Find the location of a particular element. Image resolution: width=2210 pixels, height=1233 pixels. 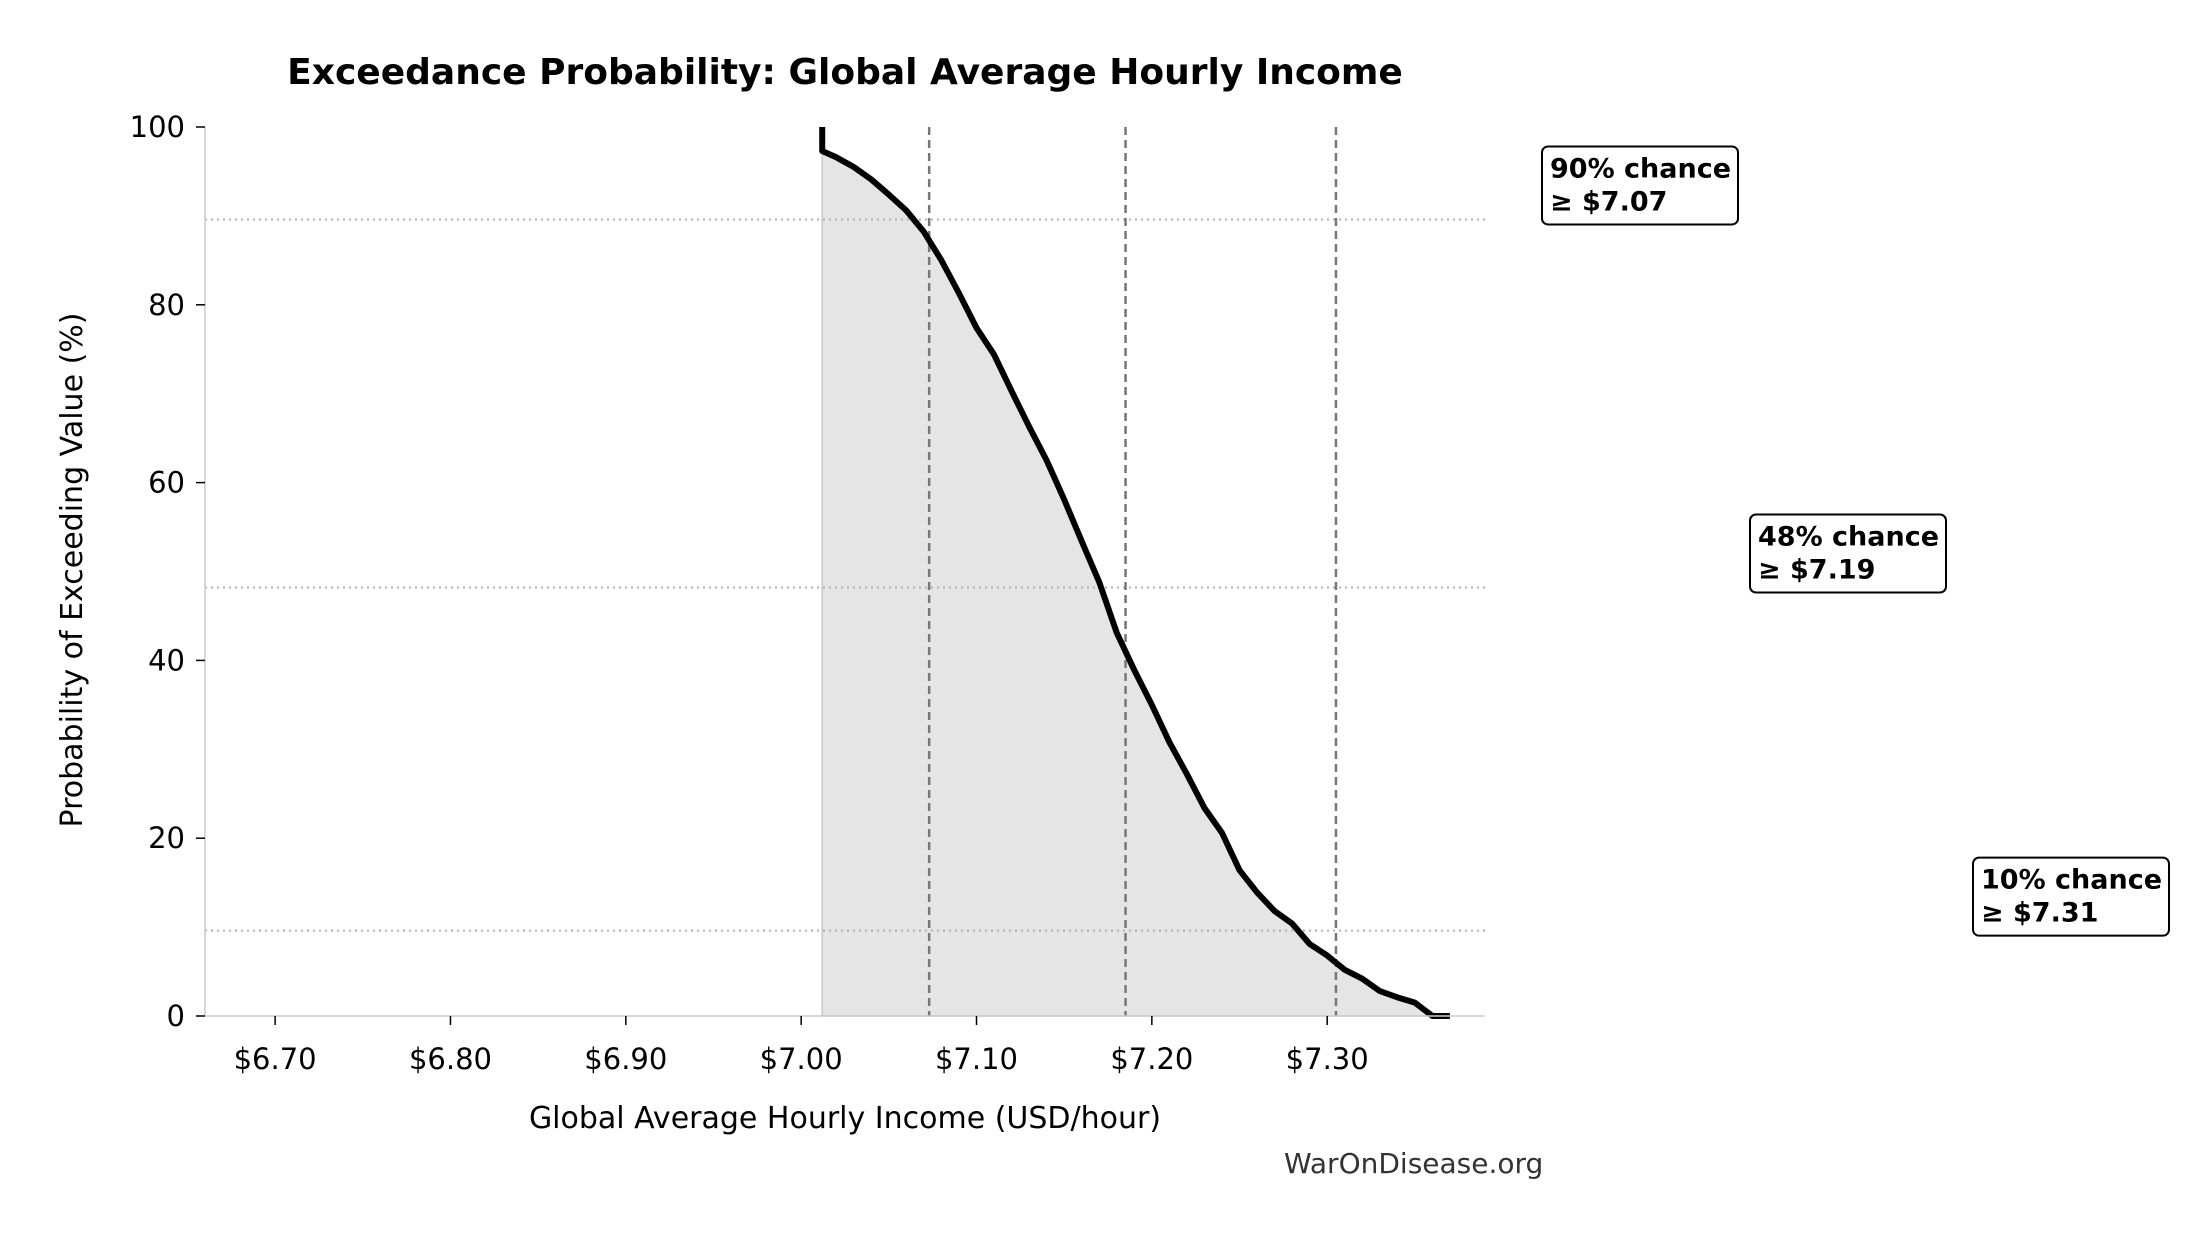

annotation-box-1: 90% chance≥ $7.07 is located at coordinates (1640, 185).